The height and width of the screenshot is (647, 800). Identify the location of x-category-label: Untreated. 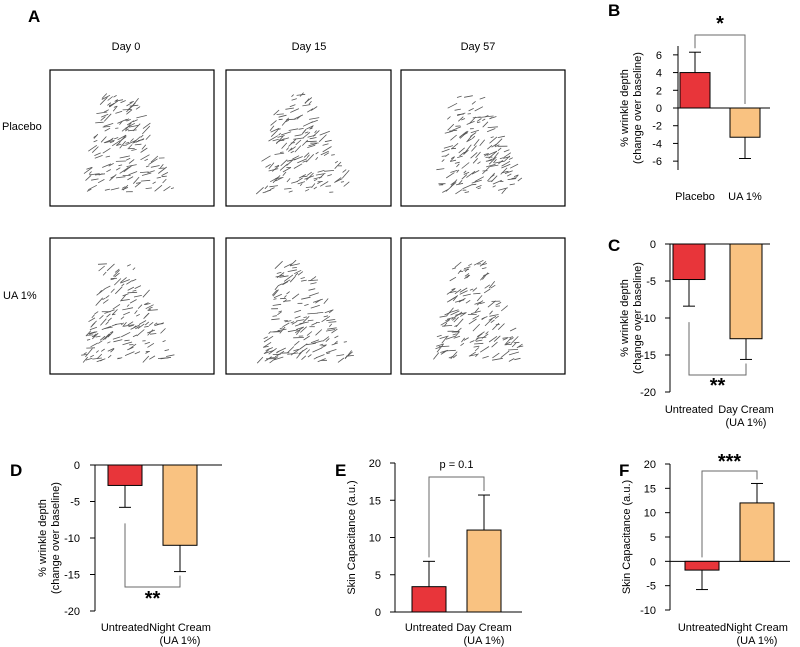
(689, 410).